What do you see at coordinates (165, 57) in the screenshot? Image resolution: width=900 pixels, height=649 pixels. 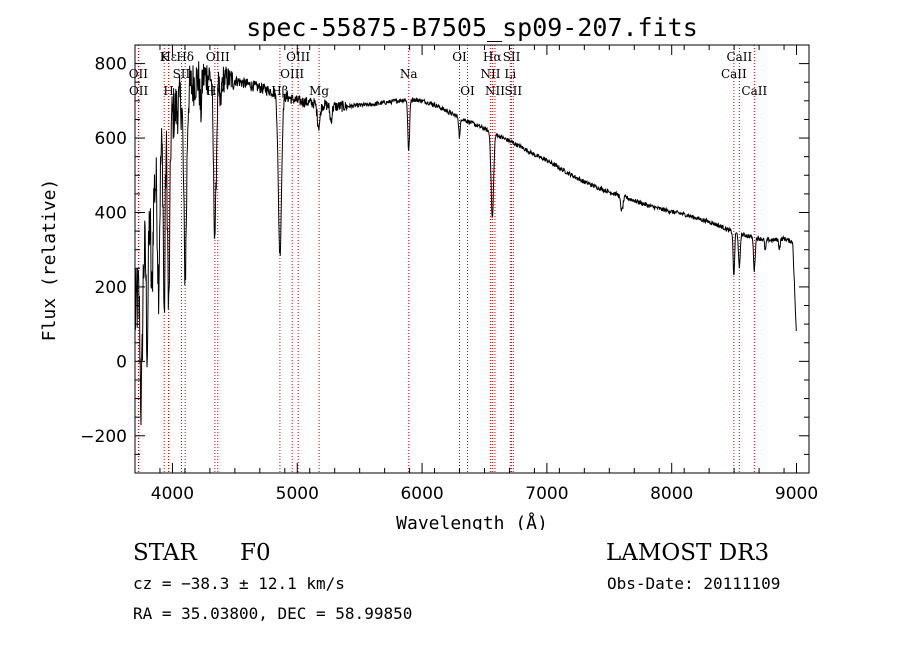 I see `line-marker-label: K` at bounding box center [165, 57].